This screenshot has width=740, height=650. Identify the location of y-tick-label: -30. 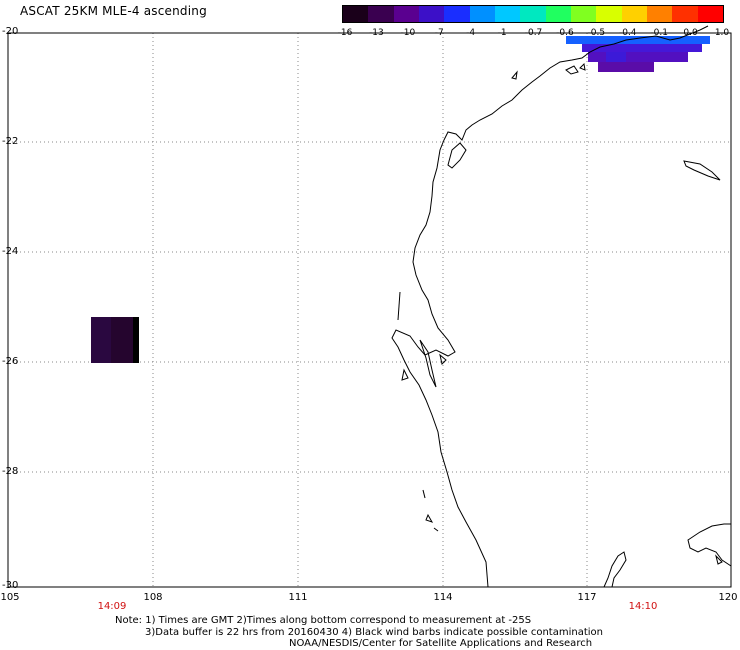
(10, 585).